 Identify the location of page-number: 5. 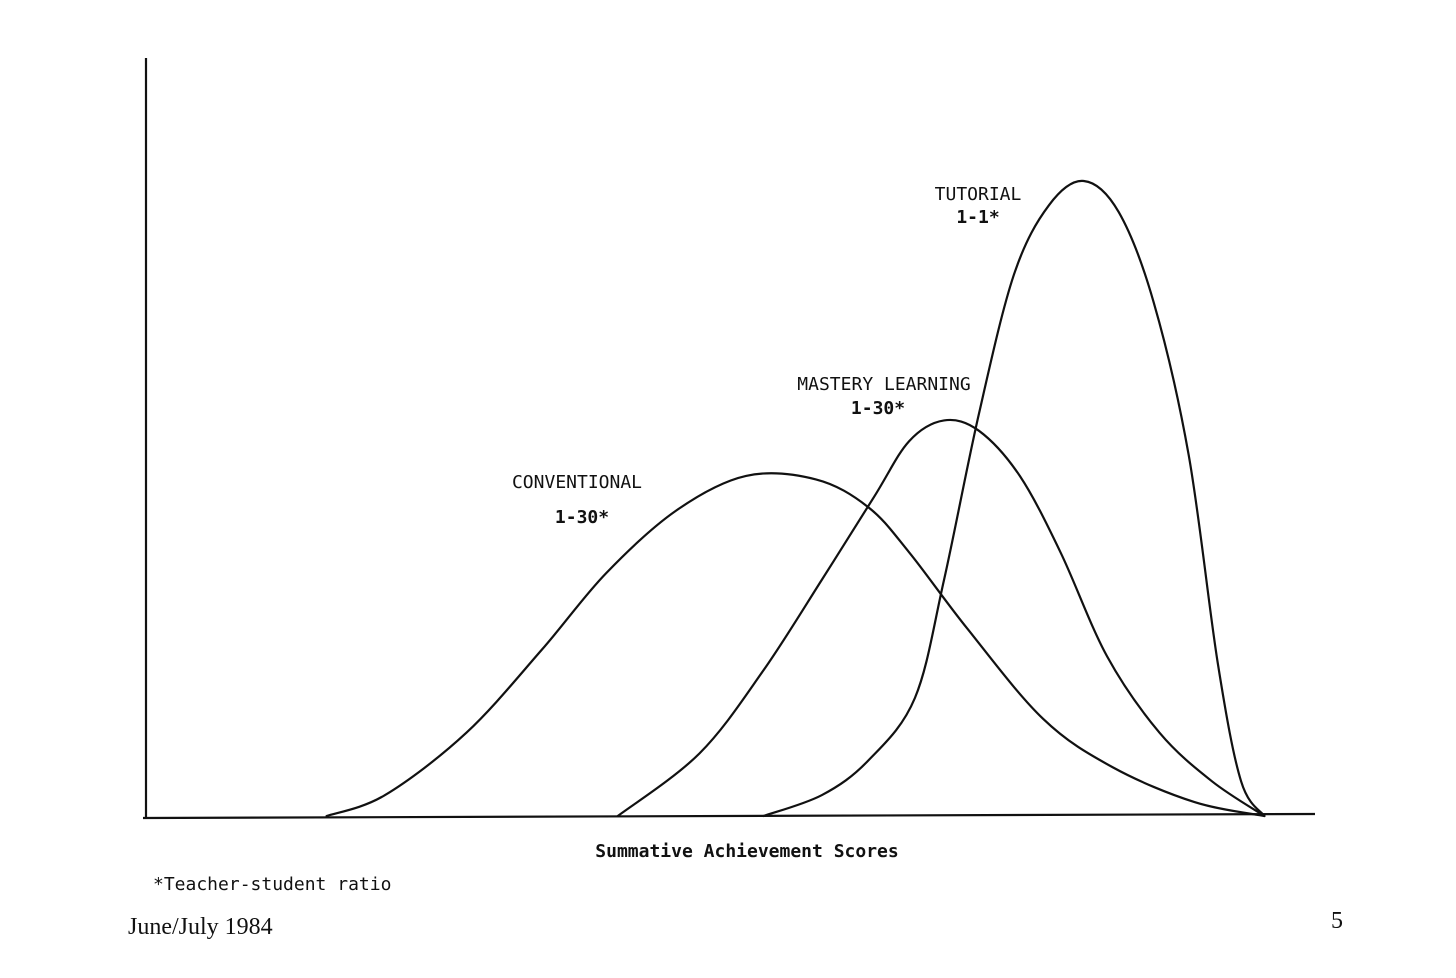
(1337, 921).